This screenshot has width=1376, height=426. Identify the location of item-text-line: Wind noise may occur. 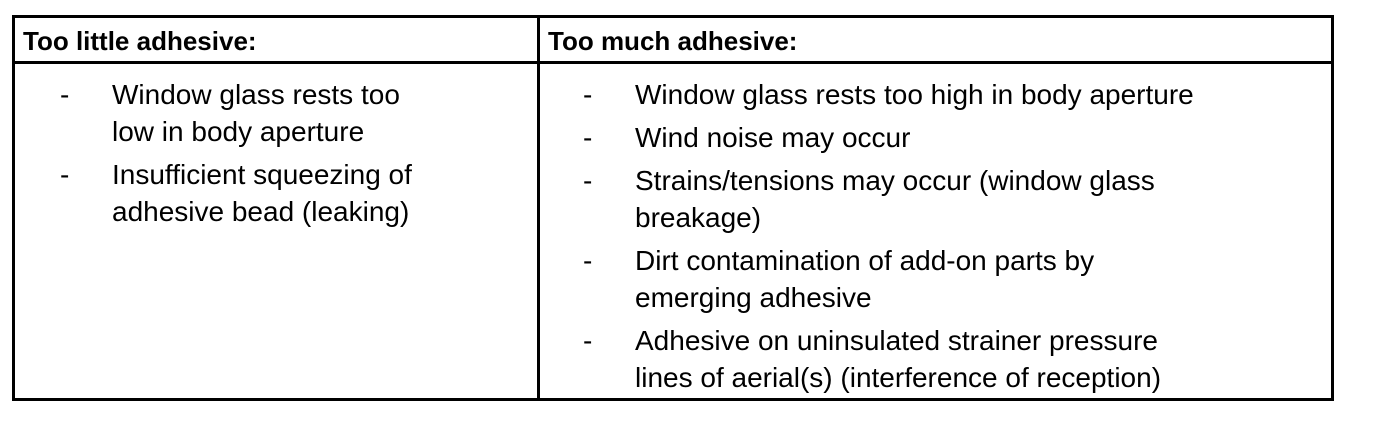
(773, 137).